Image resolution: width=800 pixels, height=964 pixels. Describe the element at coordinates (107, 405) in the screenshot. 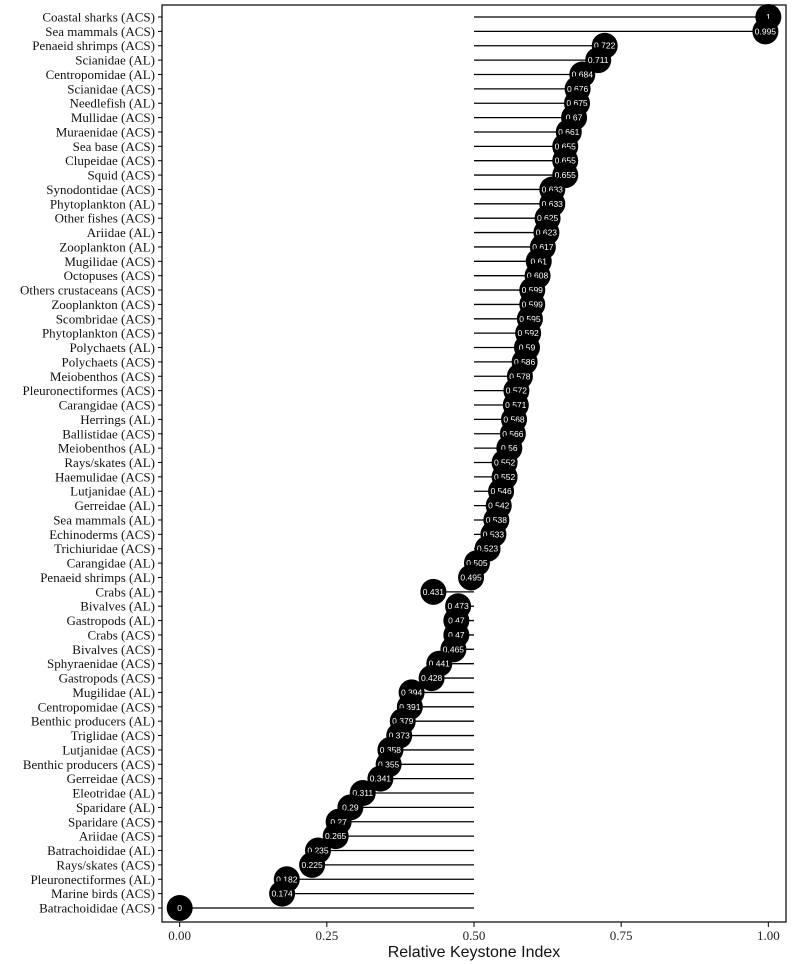

I see `category-label: Carangidae (ACS)` at that location.